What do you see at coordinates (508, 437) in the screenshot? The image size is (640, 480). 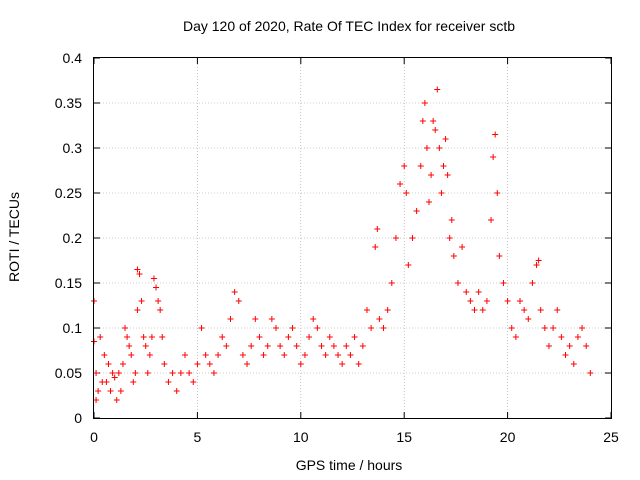 I see `x-tick-label: 20` at bounding box center [508, 437].